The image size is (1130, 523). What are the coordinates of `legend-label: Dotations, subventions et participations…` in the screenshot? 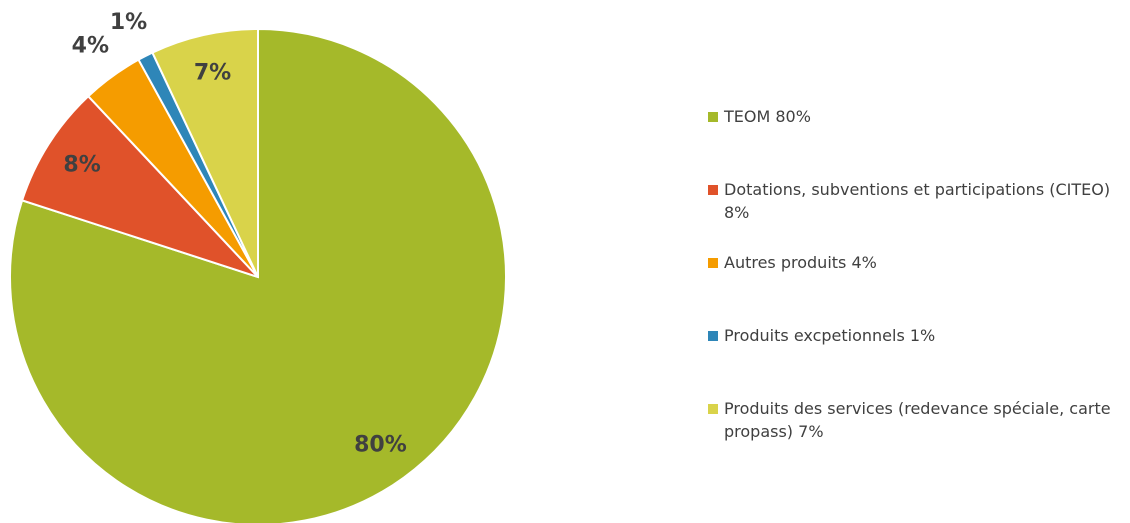 It's located at (917, 201).